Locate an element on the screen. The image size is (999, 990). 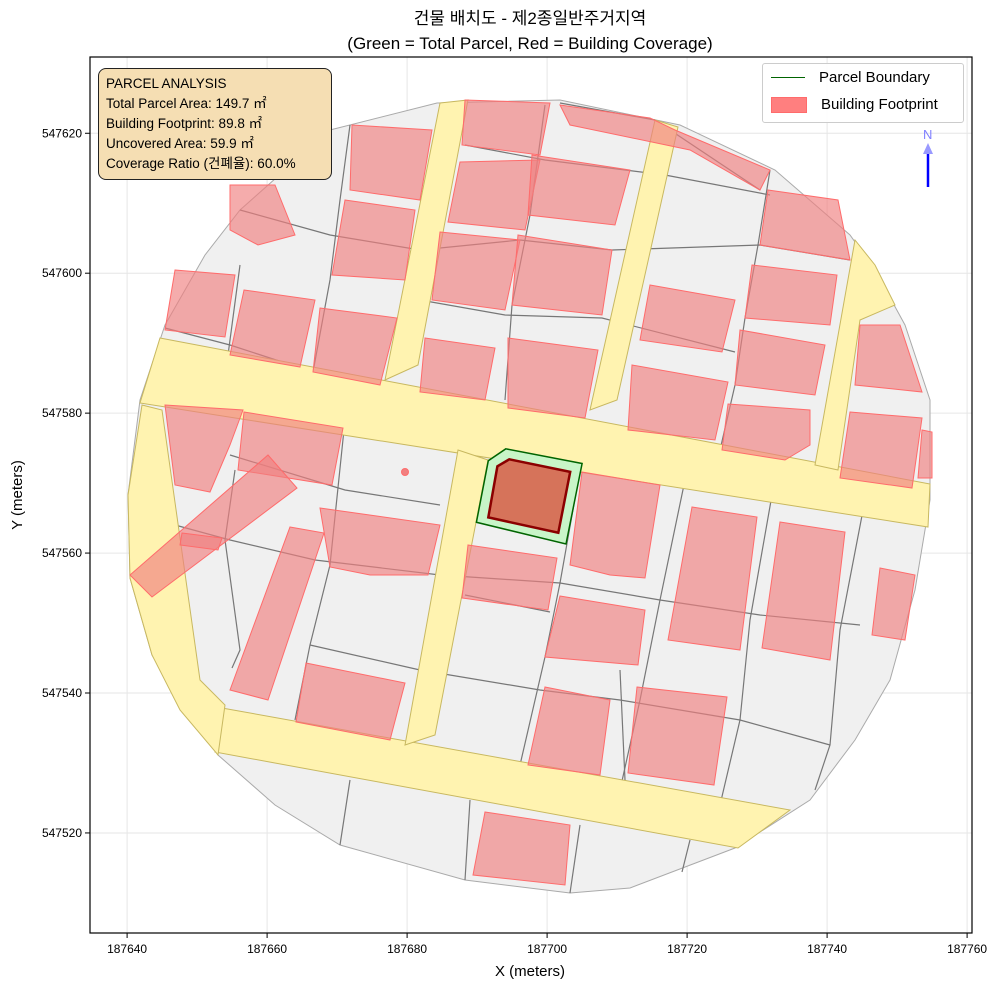
road-vertical-a is located at coordinates (426, 240).